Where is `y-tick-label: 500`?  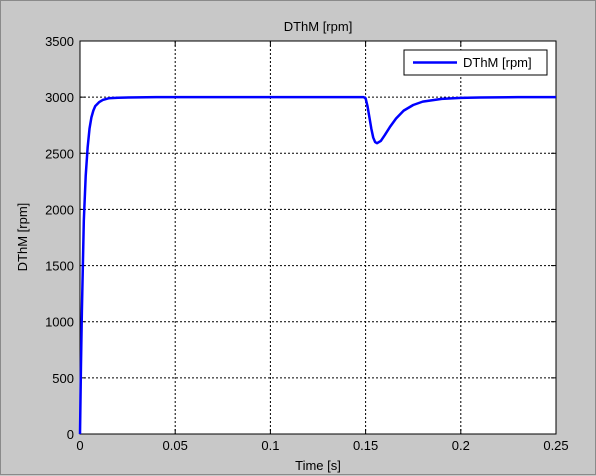
y-tick-label: 500 is located at coordinates (63, 378).